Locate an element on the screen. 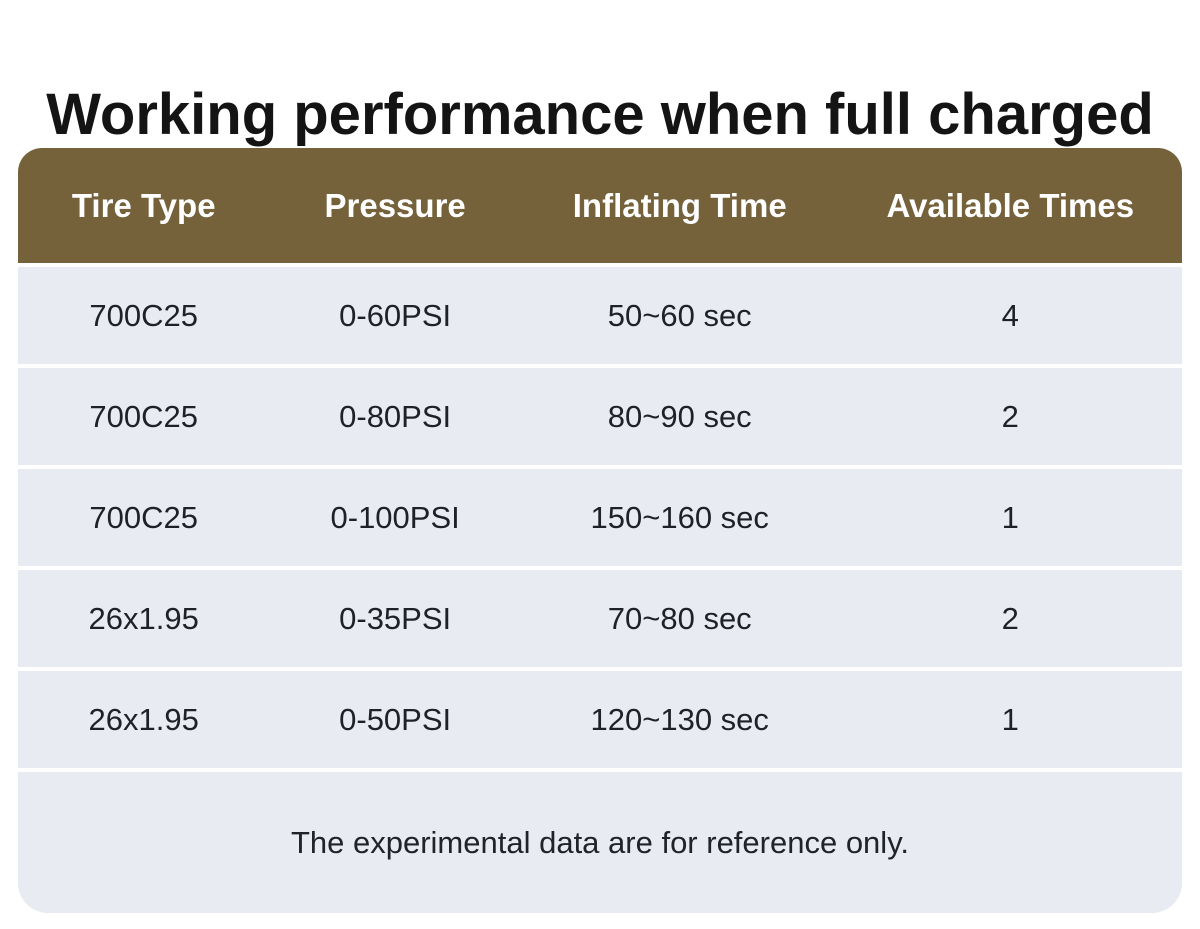 The image size is (1200, 929). cell-pressure: 0-80PSI is located at coordinates (395, 416).